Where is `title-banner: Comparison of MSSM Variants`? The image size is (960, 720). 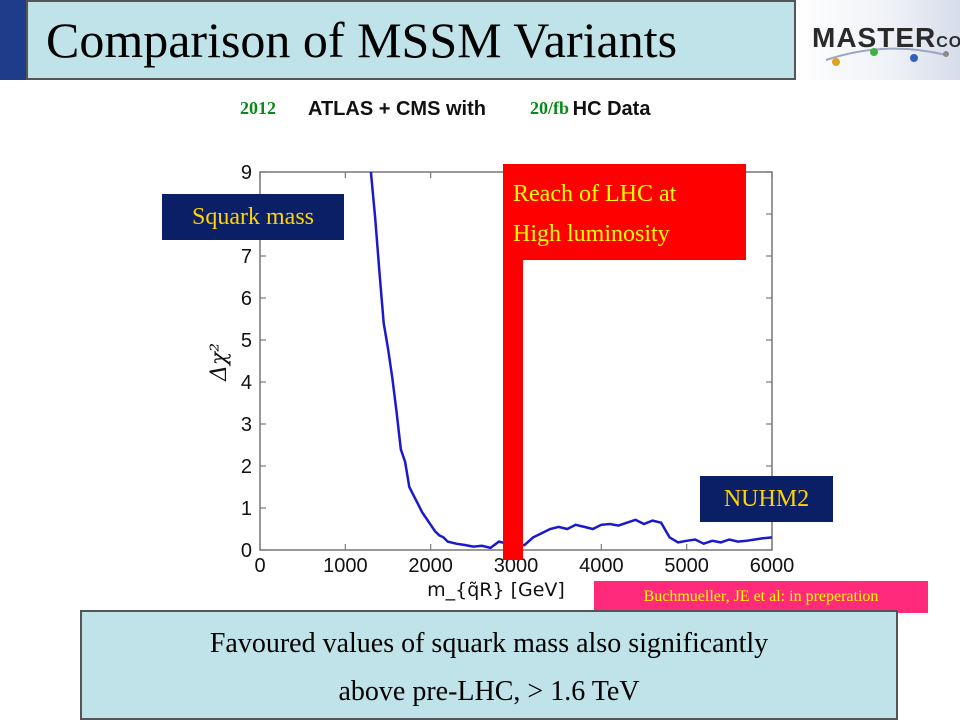 title-banner: Comparison of MSSM Variants is located at coordinates (411, 40).